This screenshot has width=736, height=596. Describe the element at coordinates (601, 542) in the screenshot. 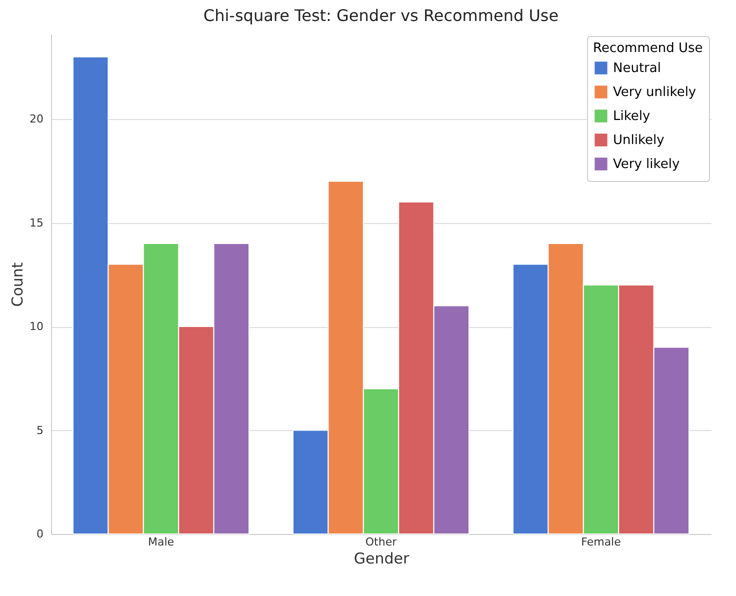

I see `x-tick-label: Female` at that location.